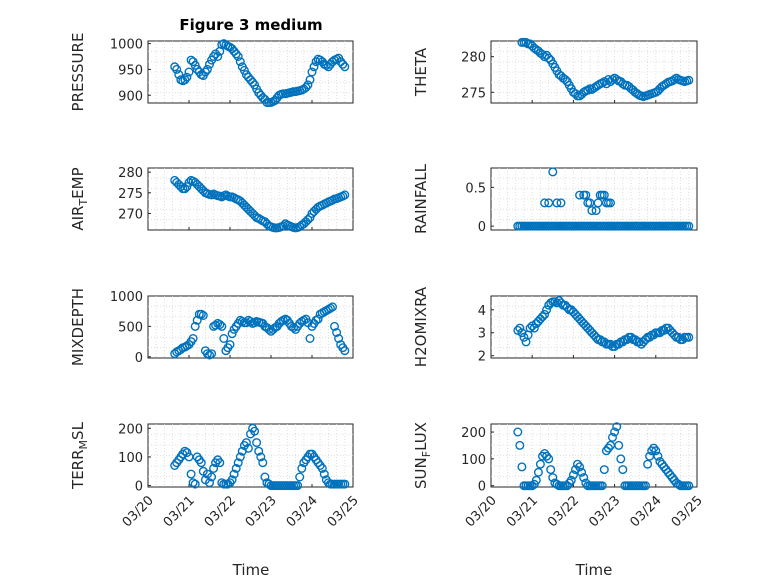  What do you see at coordinates (130, 327) in the screenshot?
I see `y-tick-label: 500` at bounding box center [130, 327].